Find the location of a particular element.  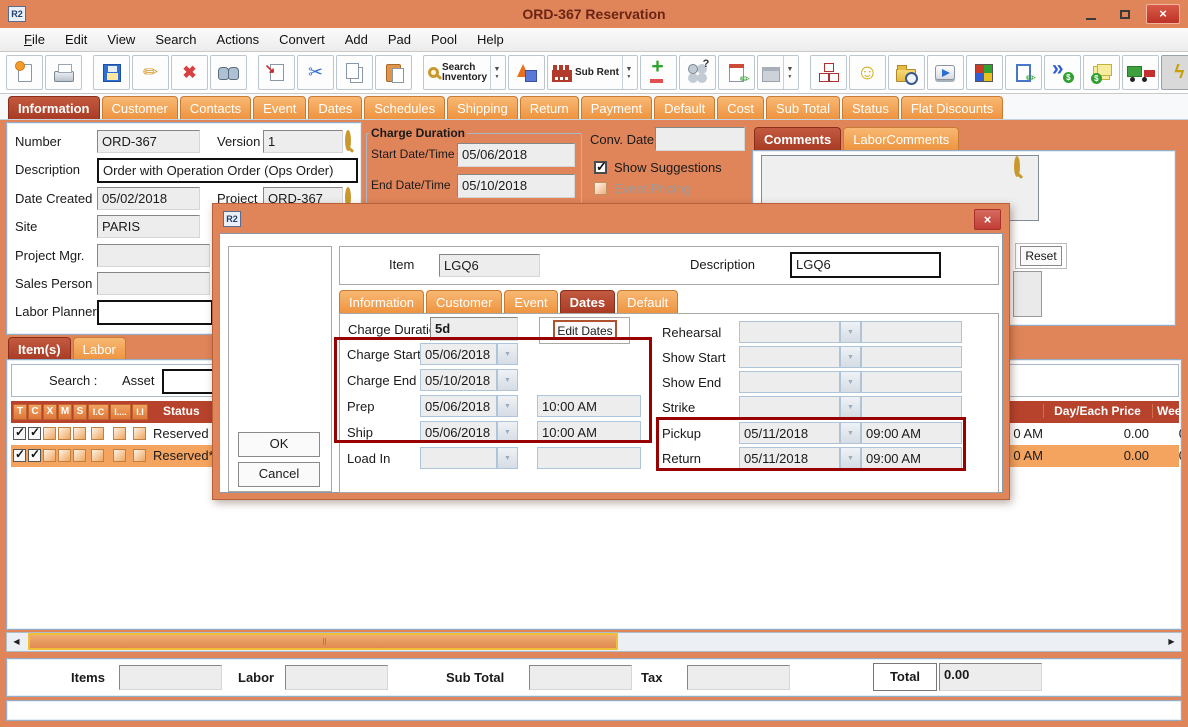

scrollbar-thumb is located at coordinates (323, 641).